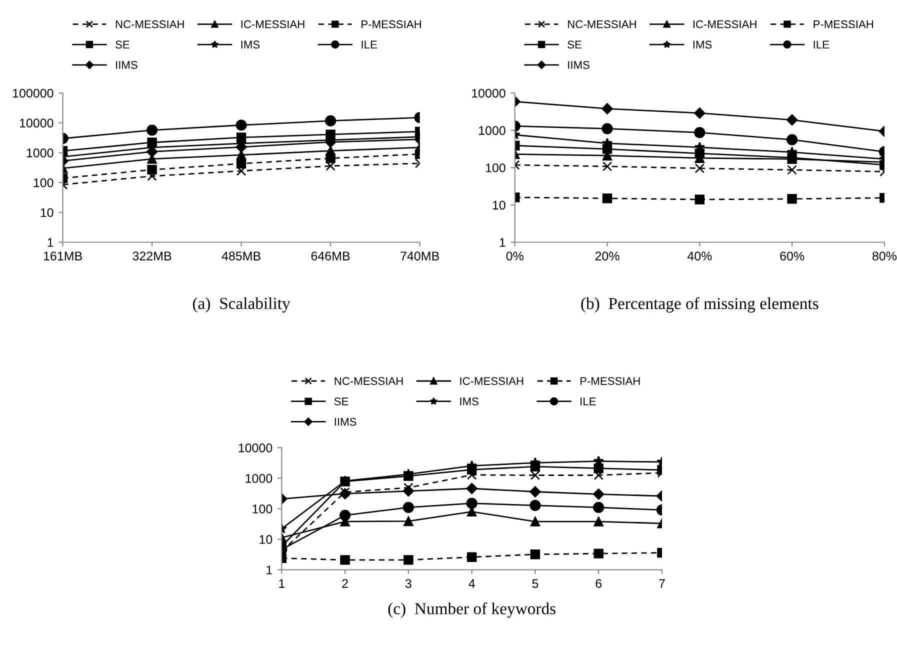  I want to click on x-tick-label: 485MB, so click(241, 256).